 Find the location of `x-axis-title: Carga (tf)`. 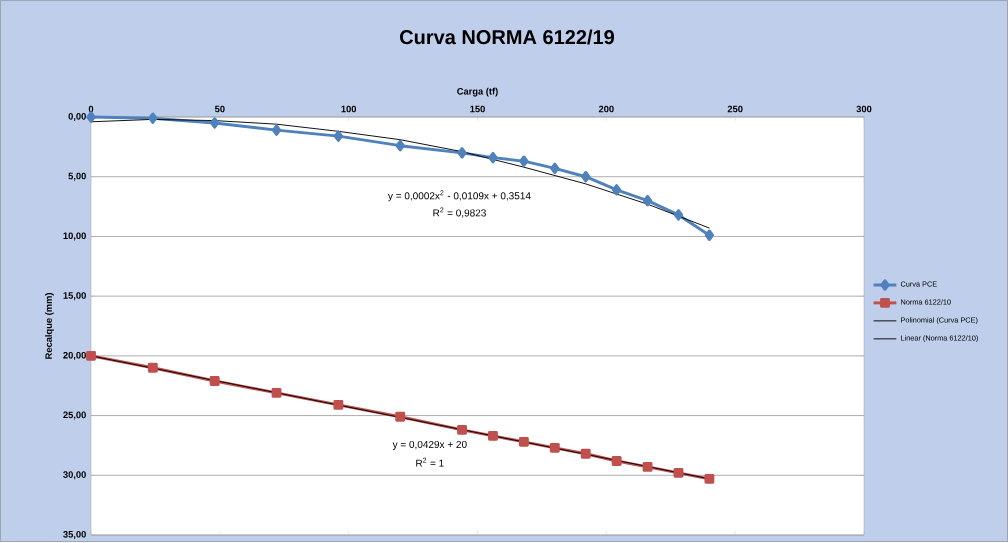

x-axis-title: Carga (tf) is located at coordinates (477, 92).